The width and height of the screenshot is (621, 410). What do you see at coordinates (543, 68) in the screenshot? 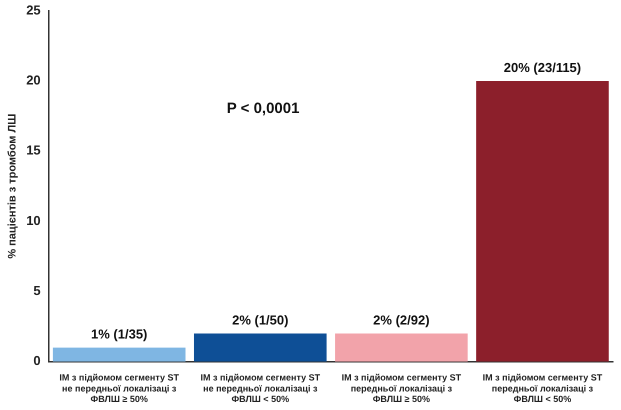
I see `data-label: 20% (23/115)` at bounding box center [543, 68].